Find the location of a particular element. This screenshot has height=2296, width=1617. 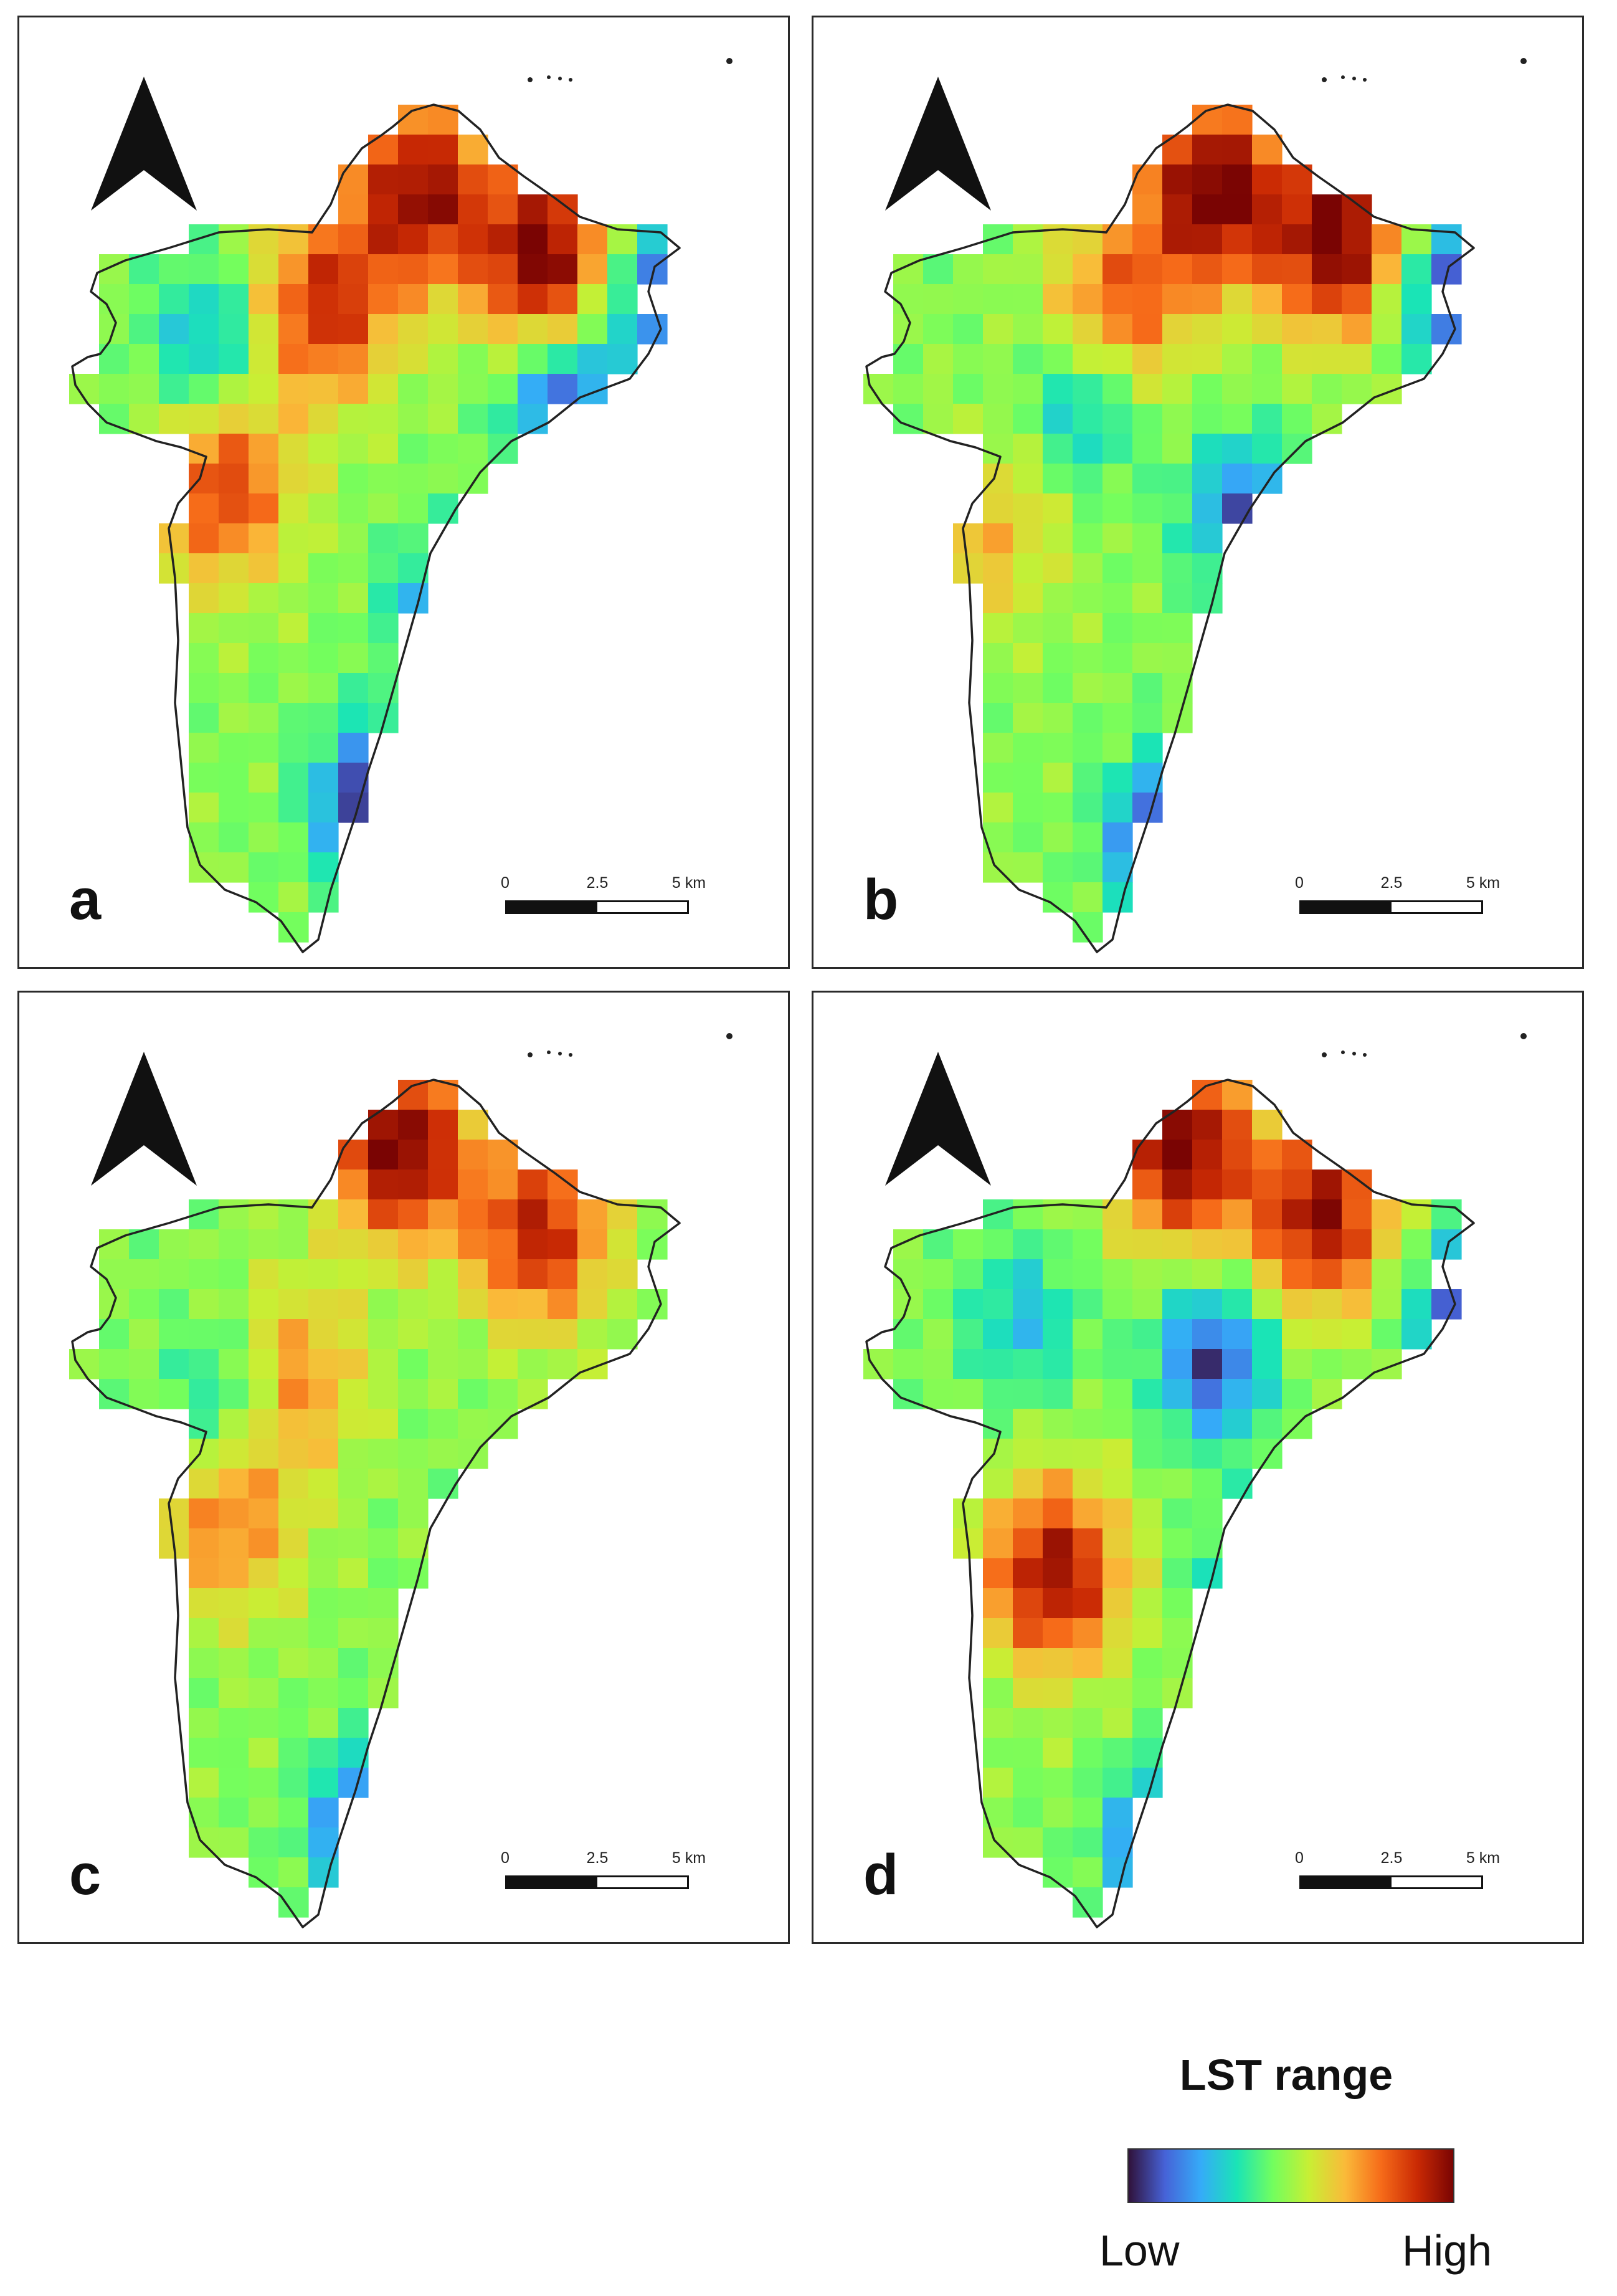

scale-bar: 0 2.5 5 km is located at coordinates (1397, 909).